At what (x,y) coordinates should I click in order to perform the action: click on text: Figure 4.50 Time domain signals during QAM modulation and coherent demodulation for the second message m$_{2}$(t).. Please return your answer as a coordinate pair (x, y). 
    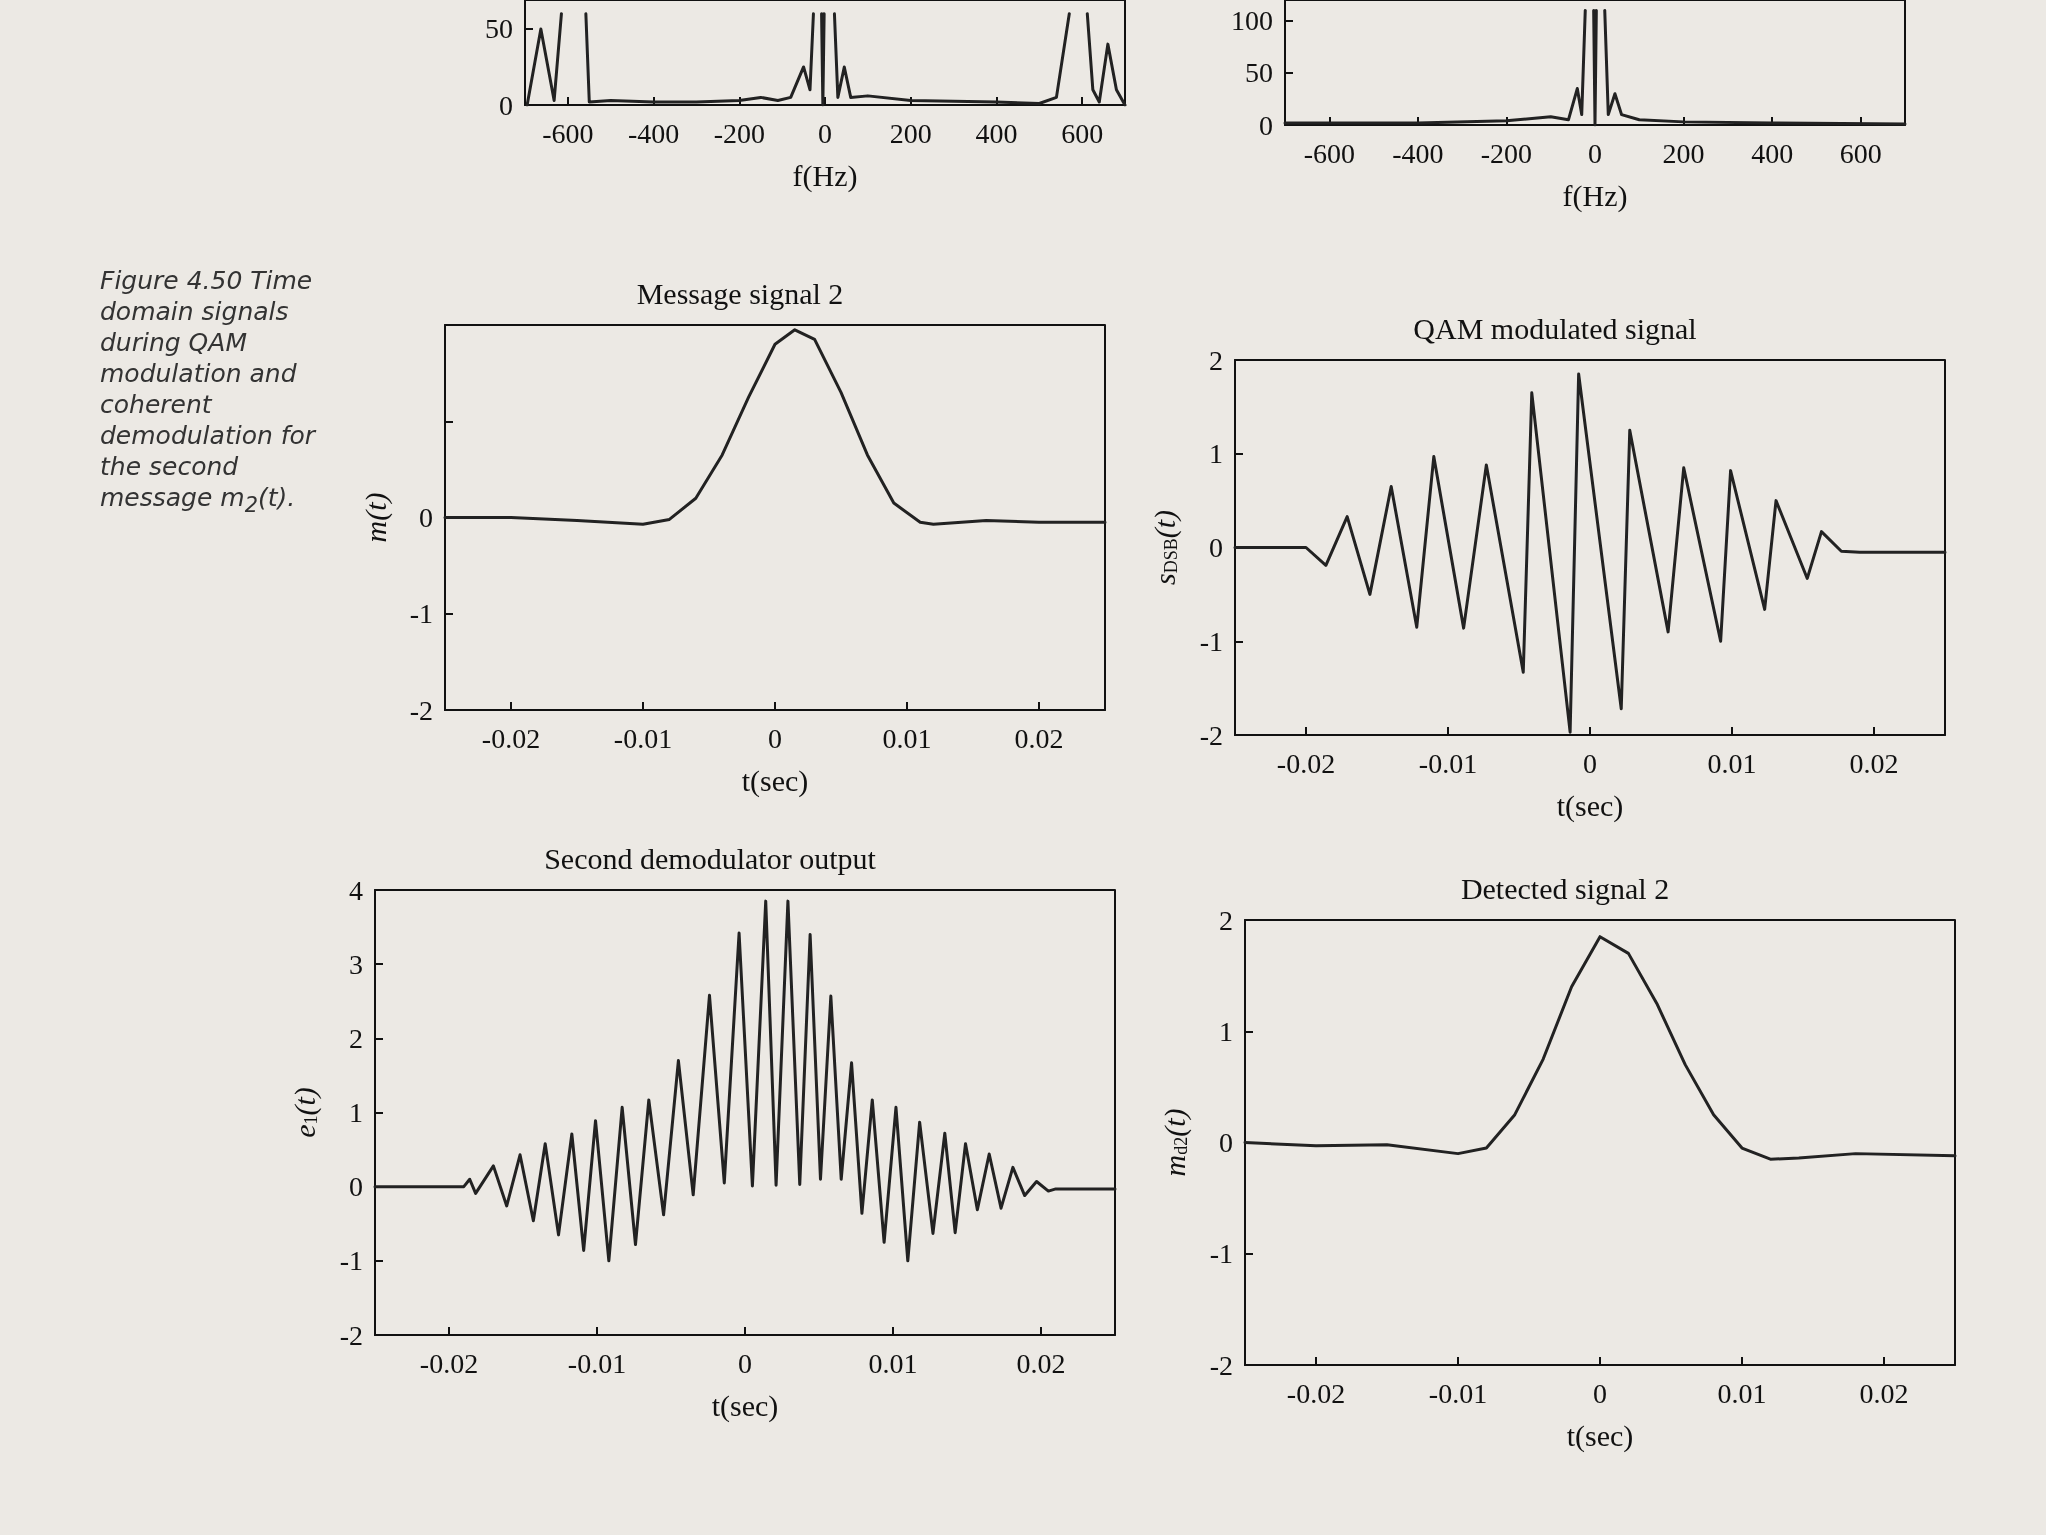
    Looking at the image, I should click on (208, 391).